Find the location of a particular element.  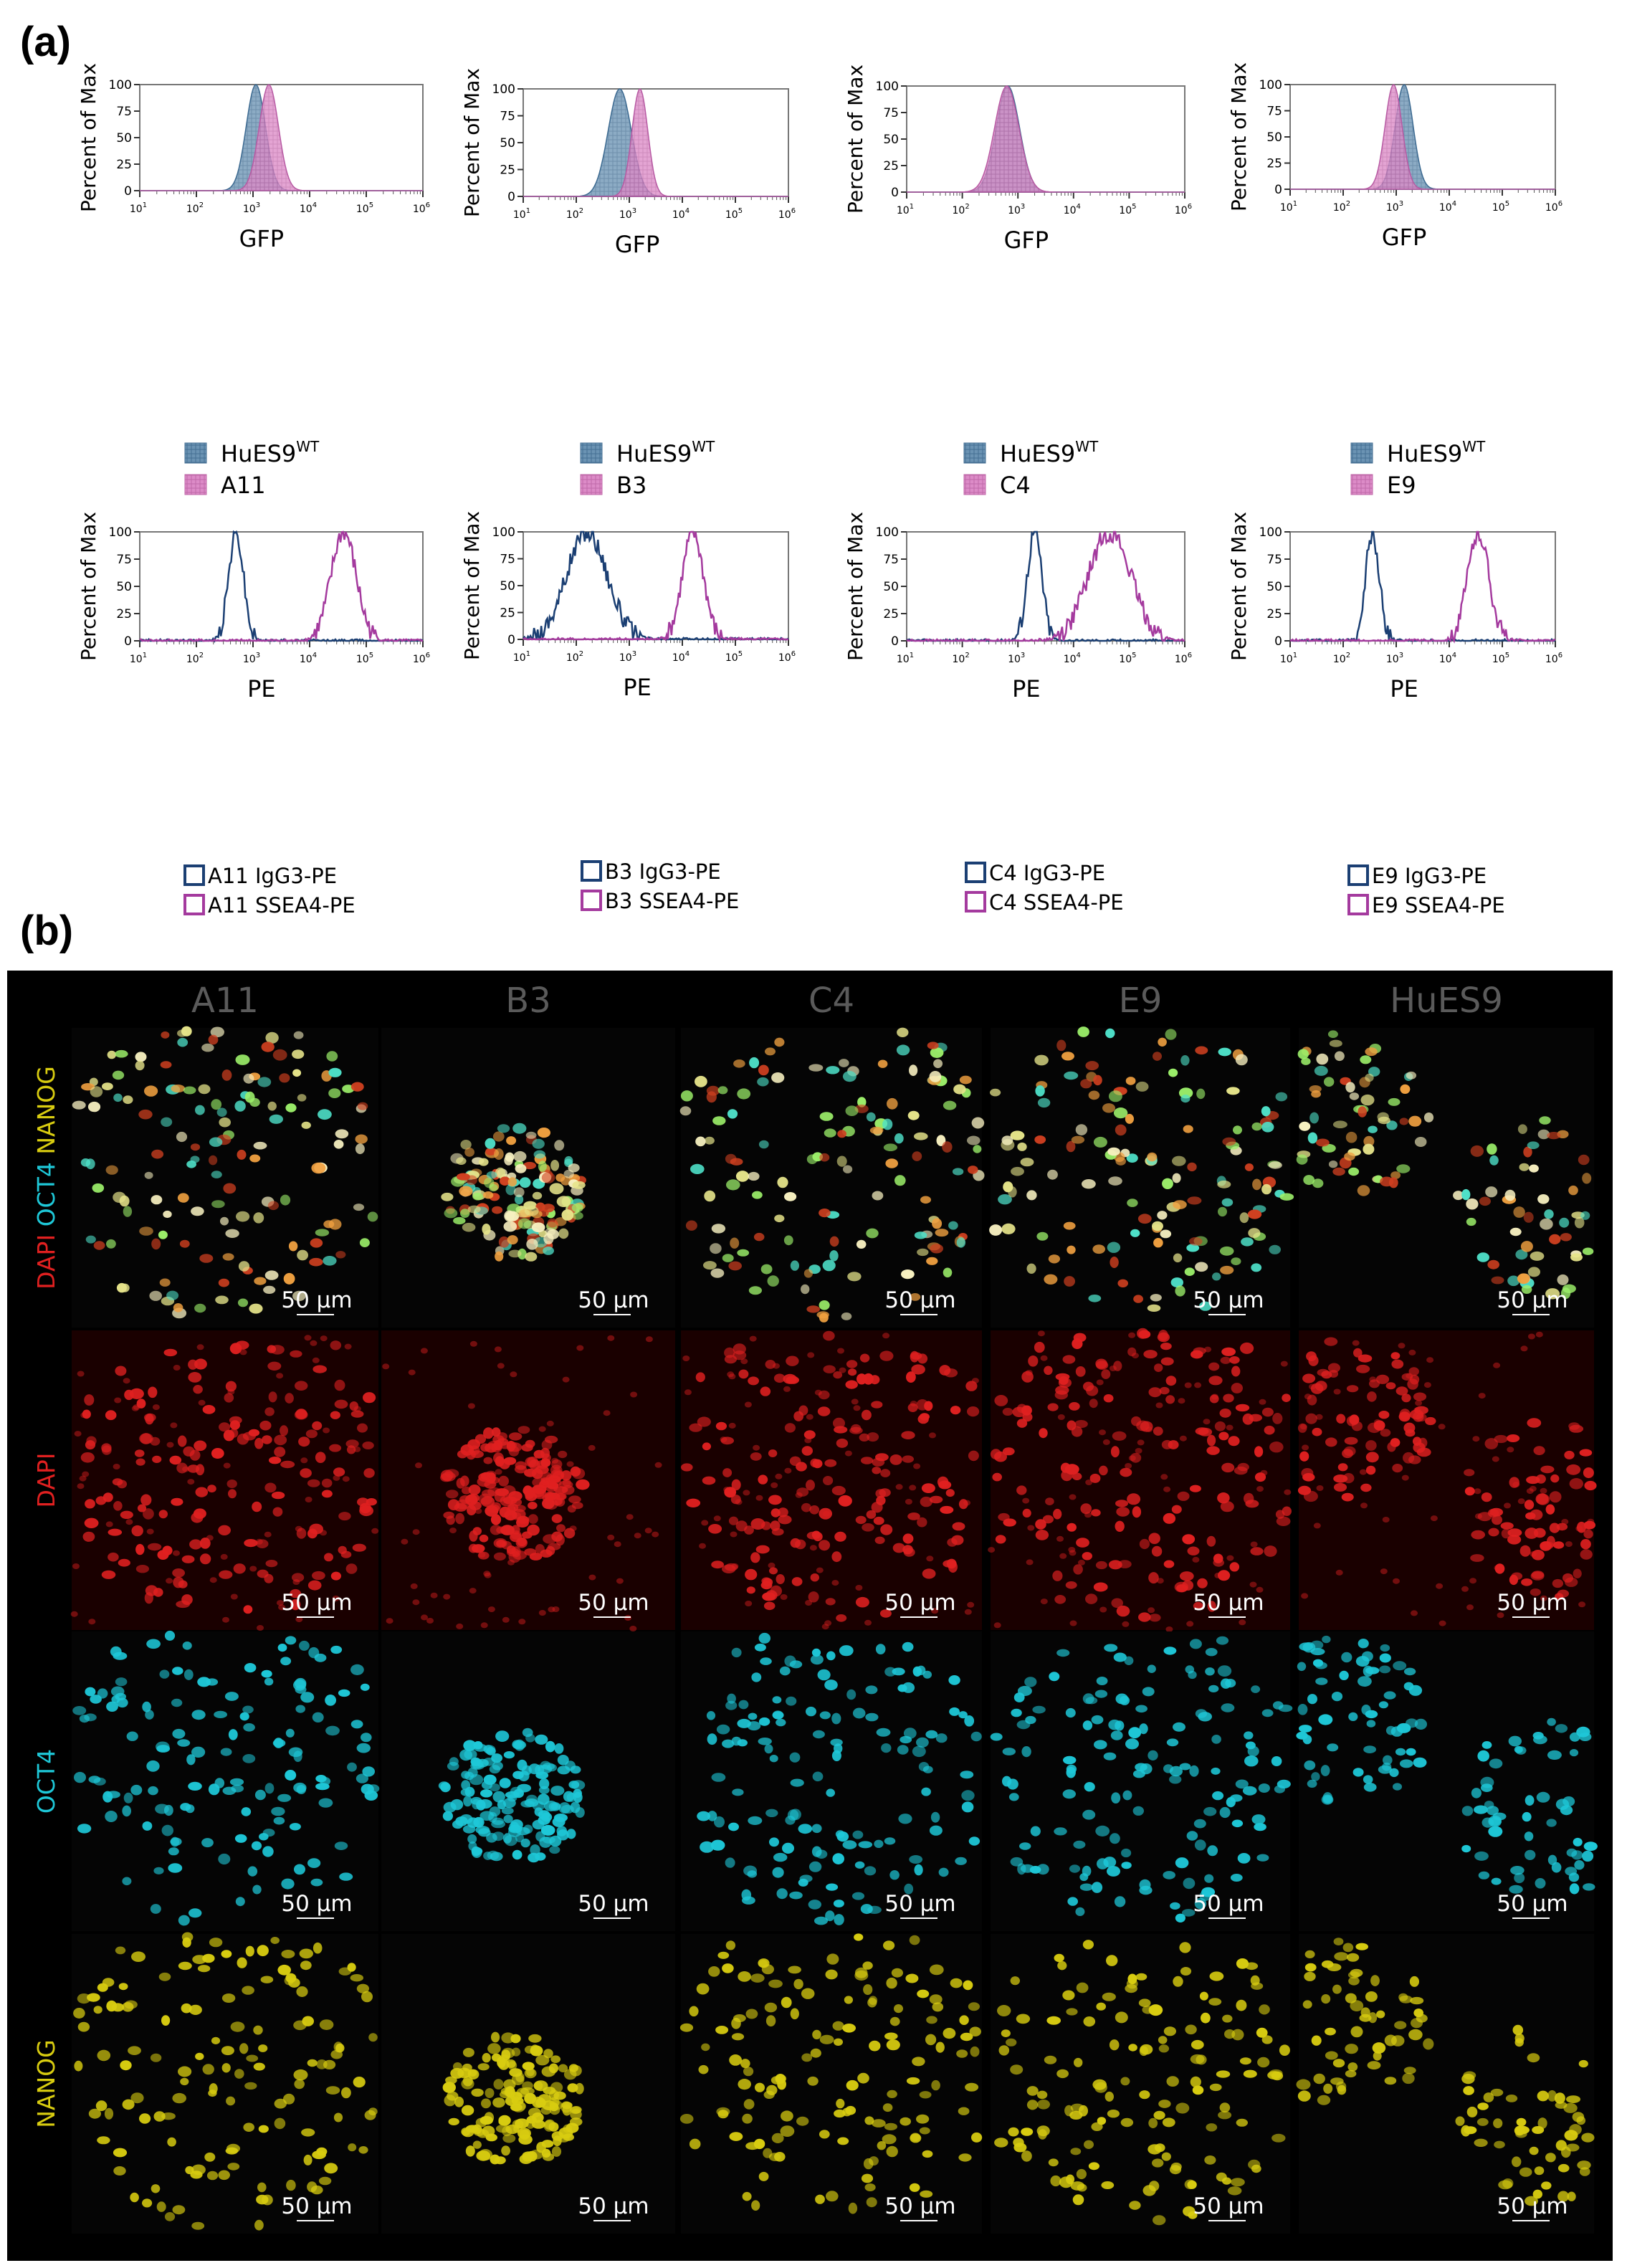

plot-frame is located at coordinates (1045, 586).